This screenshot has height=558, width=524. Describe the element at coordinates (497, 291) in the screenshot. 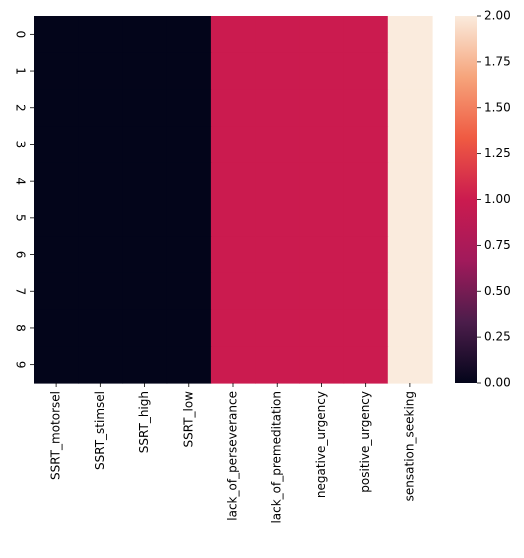

I see `colorbar-tick-label: 0.50` at that location.